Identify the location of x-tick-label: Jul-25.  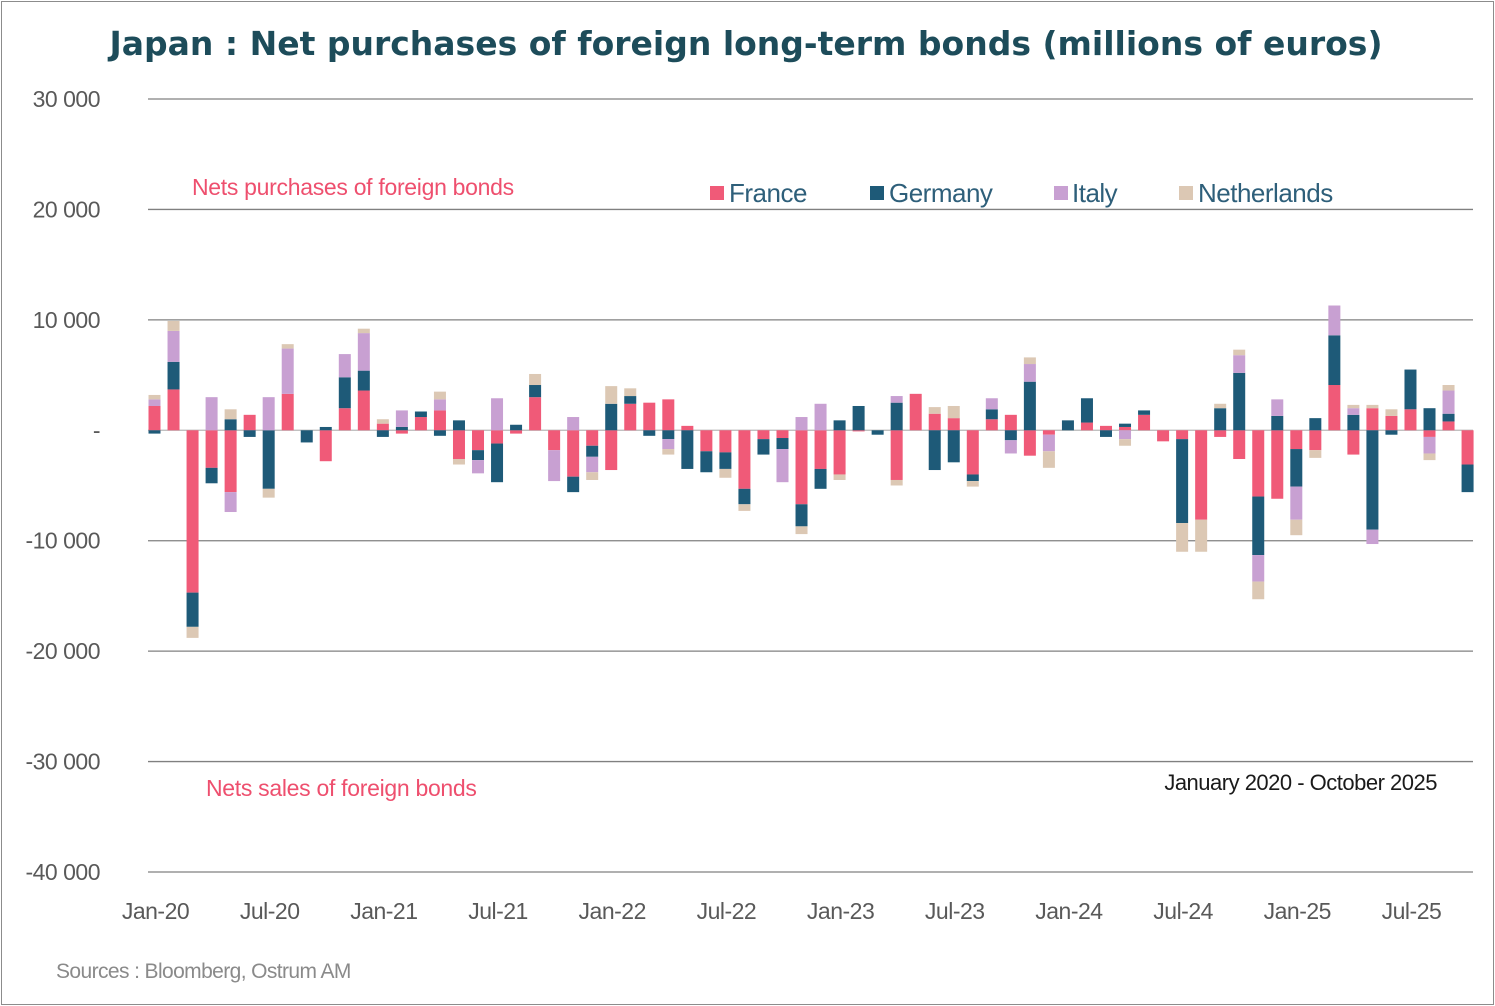
(1412, 911).